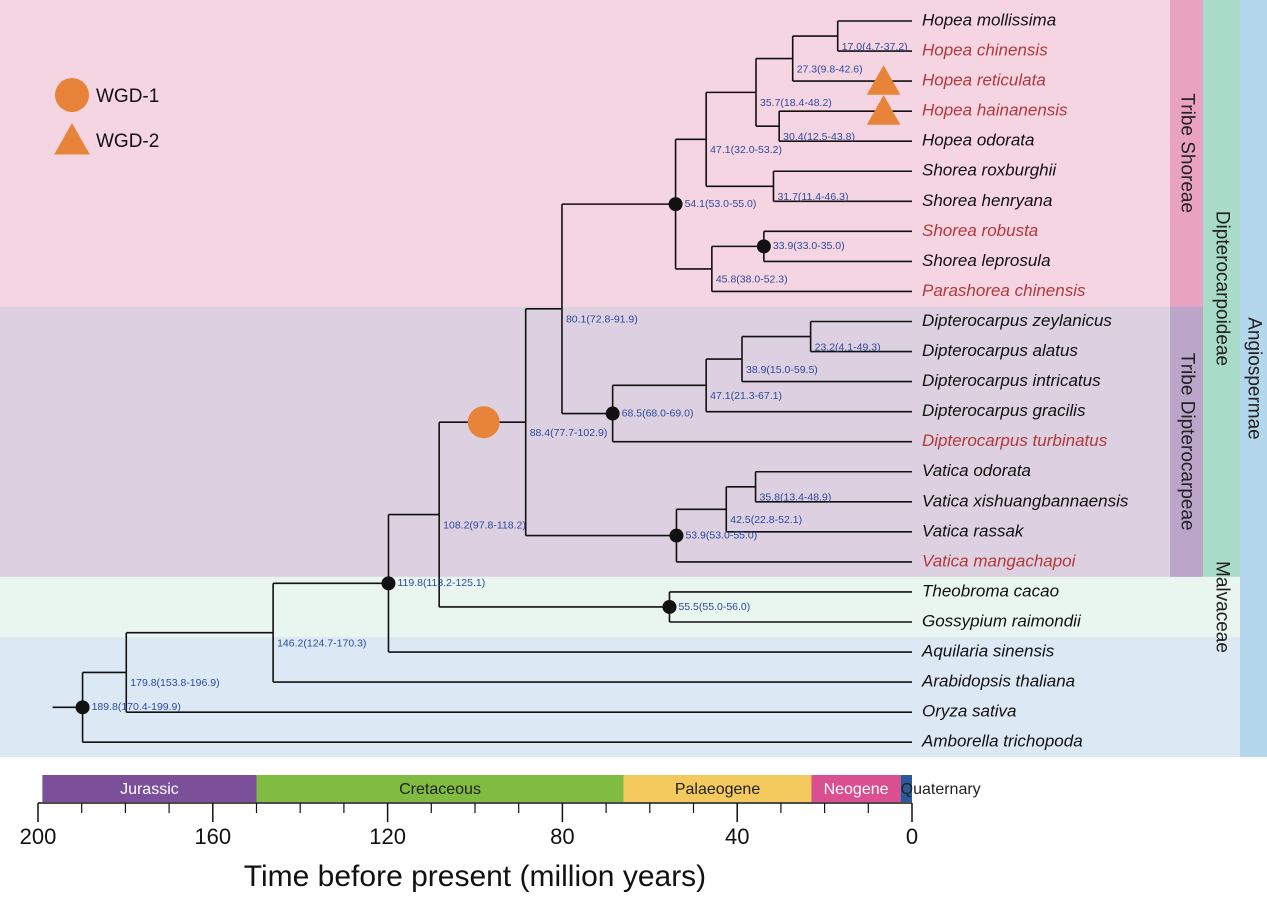 The image size is (1267, 905). Describe the element at coordinates (976, 470) in the screenshot. I see `taxon-label: Vatica odorata` at that location.